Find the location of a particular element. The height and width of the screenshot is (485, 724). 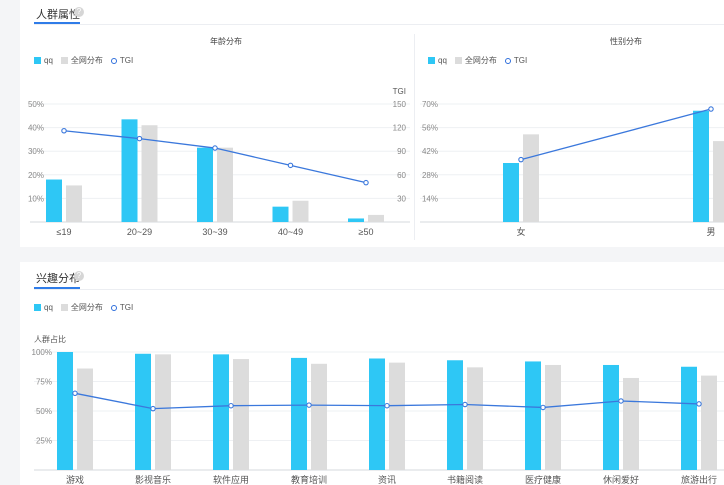

y2-tick-label: 120 is located at coordinates (400, 128).